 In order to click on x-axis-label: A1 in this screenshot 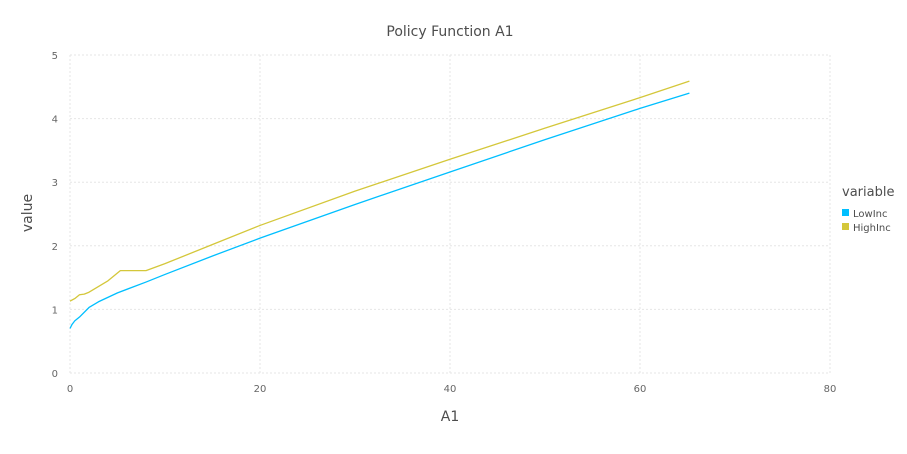, I will do `click(450, 417)`.